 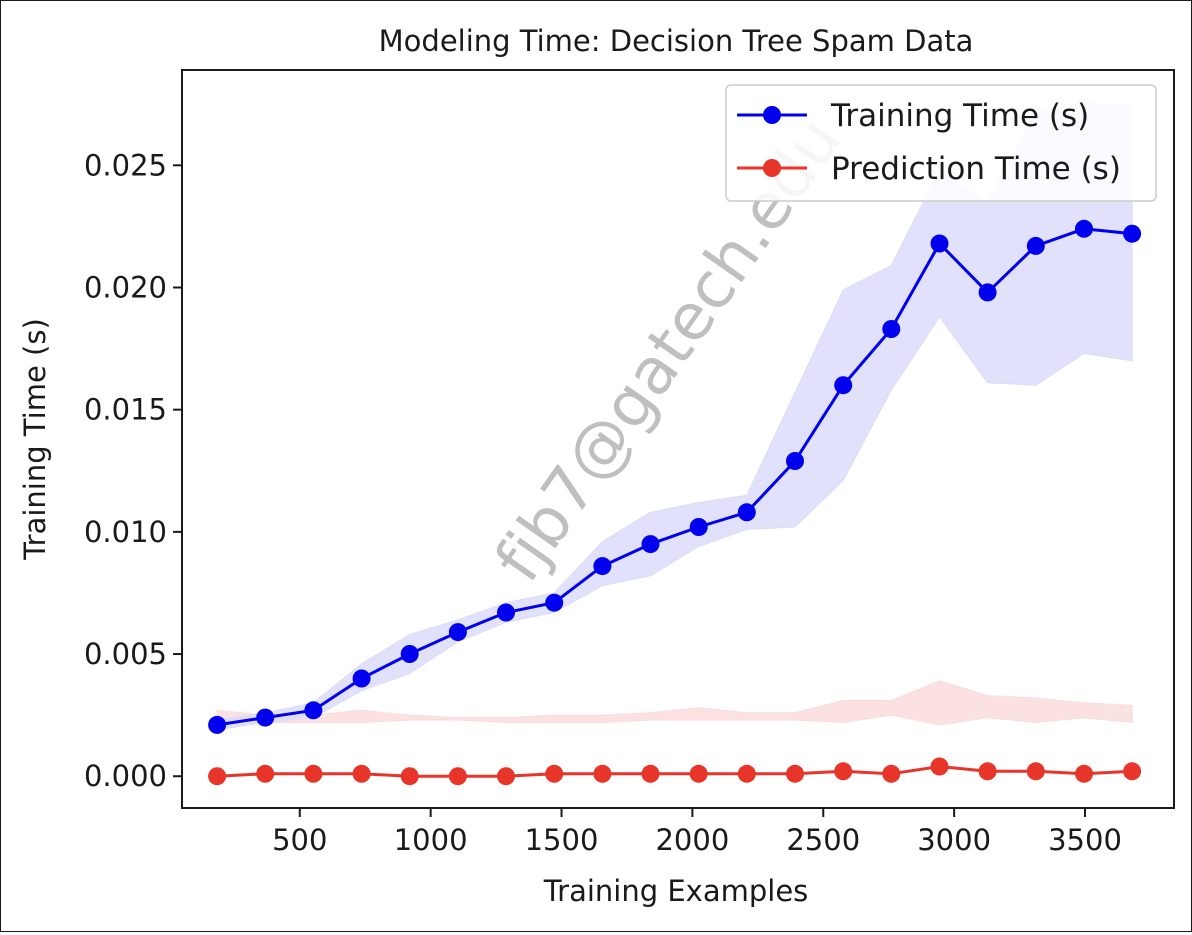 What do you see at coordinates (125, 532) in the screenshot?
I see `y-tick-label: 0.010` at bounding box center [125, 532].